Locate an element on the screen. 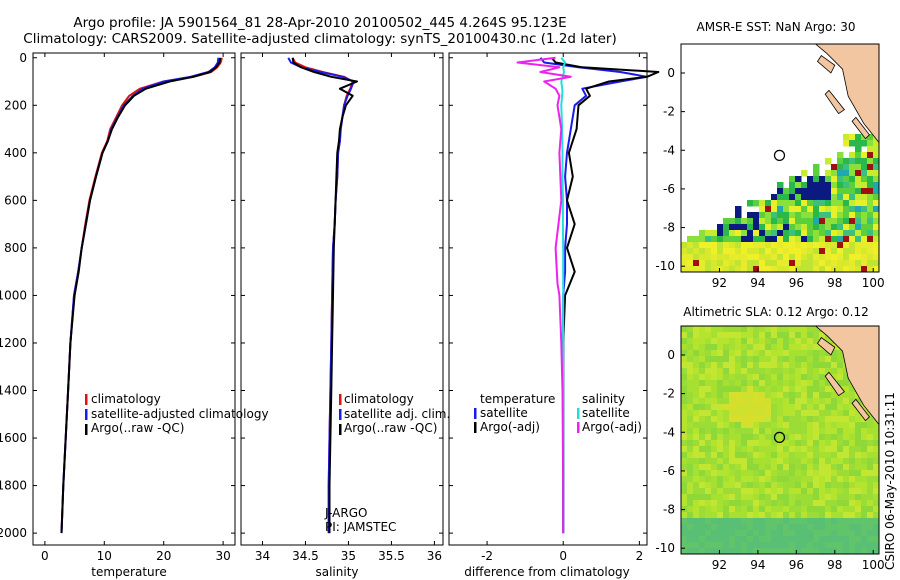 This screenshot has width=900, height=580. y-tick-label: -2 is located at coordinates (669, 112).